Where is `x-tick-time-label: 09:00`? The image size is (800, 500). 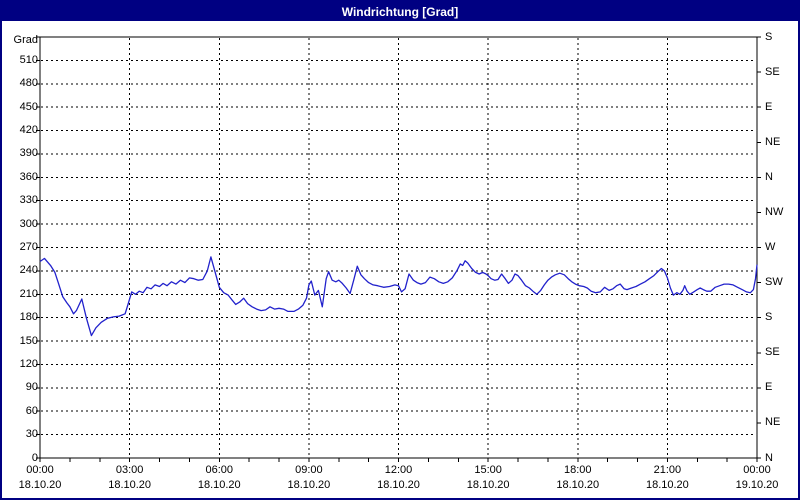 x-tick-time-label: 09:00 is located at coordinates (309, 470).